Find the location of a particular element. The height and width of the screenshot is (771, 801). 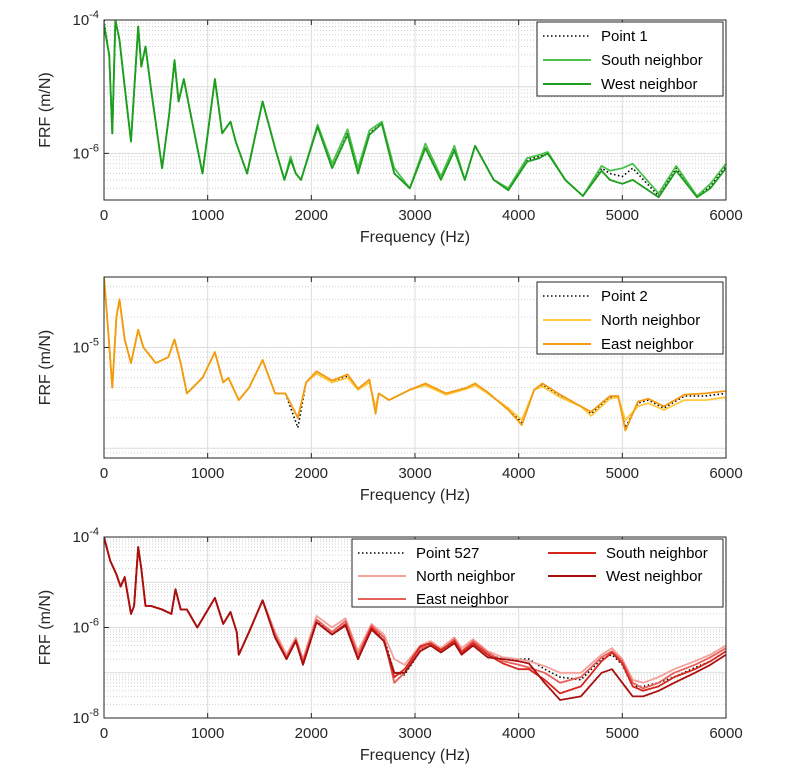

y-tick-label: 10⁻⁸ is located at coordinates (86, 717).